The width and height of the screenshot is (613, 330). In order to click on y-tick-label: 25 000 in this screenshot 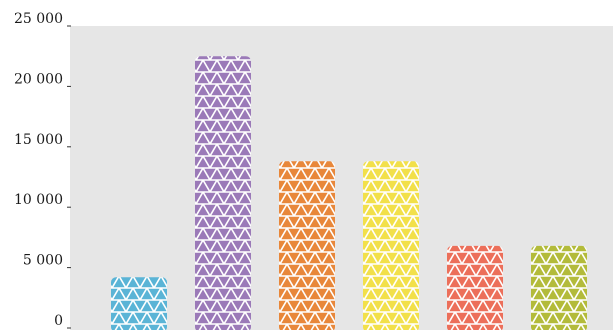, I will do `click(38, 19)`.